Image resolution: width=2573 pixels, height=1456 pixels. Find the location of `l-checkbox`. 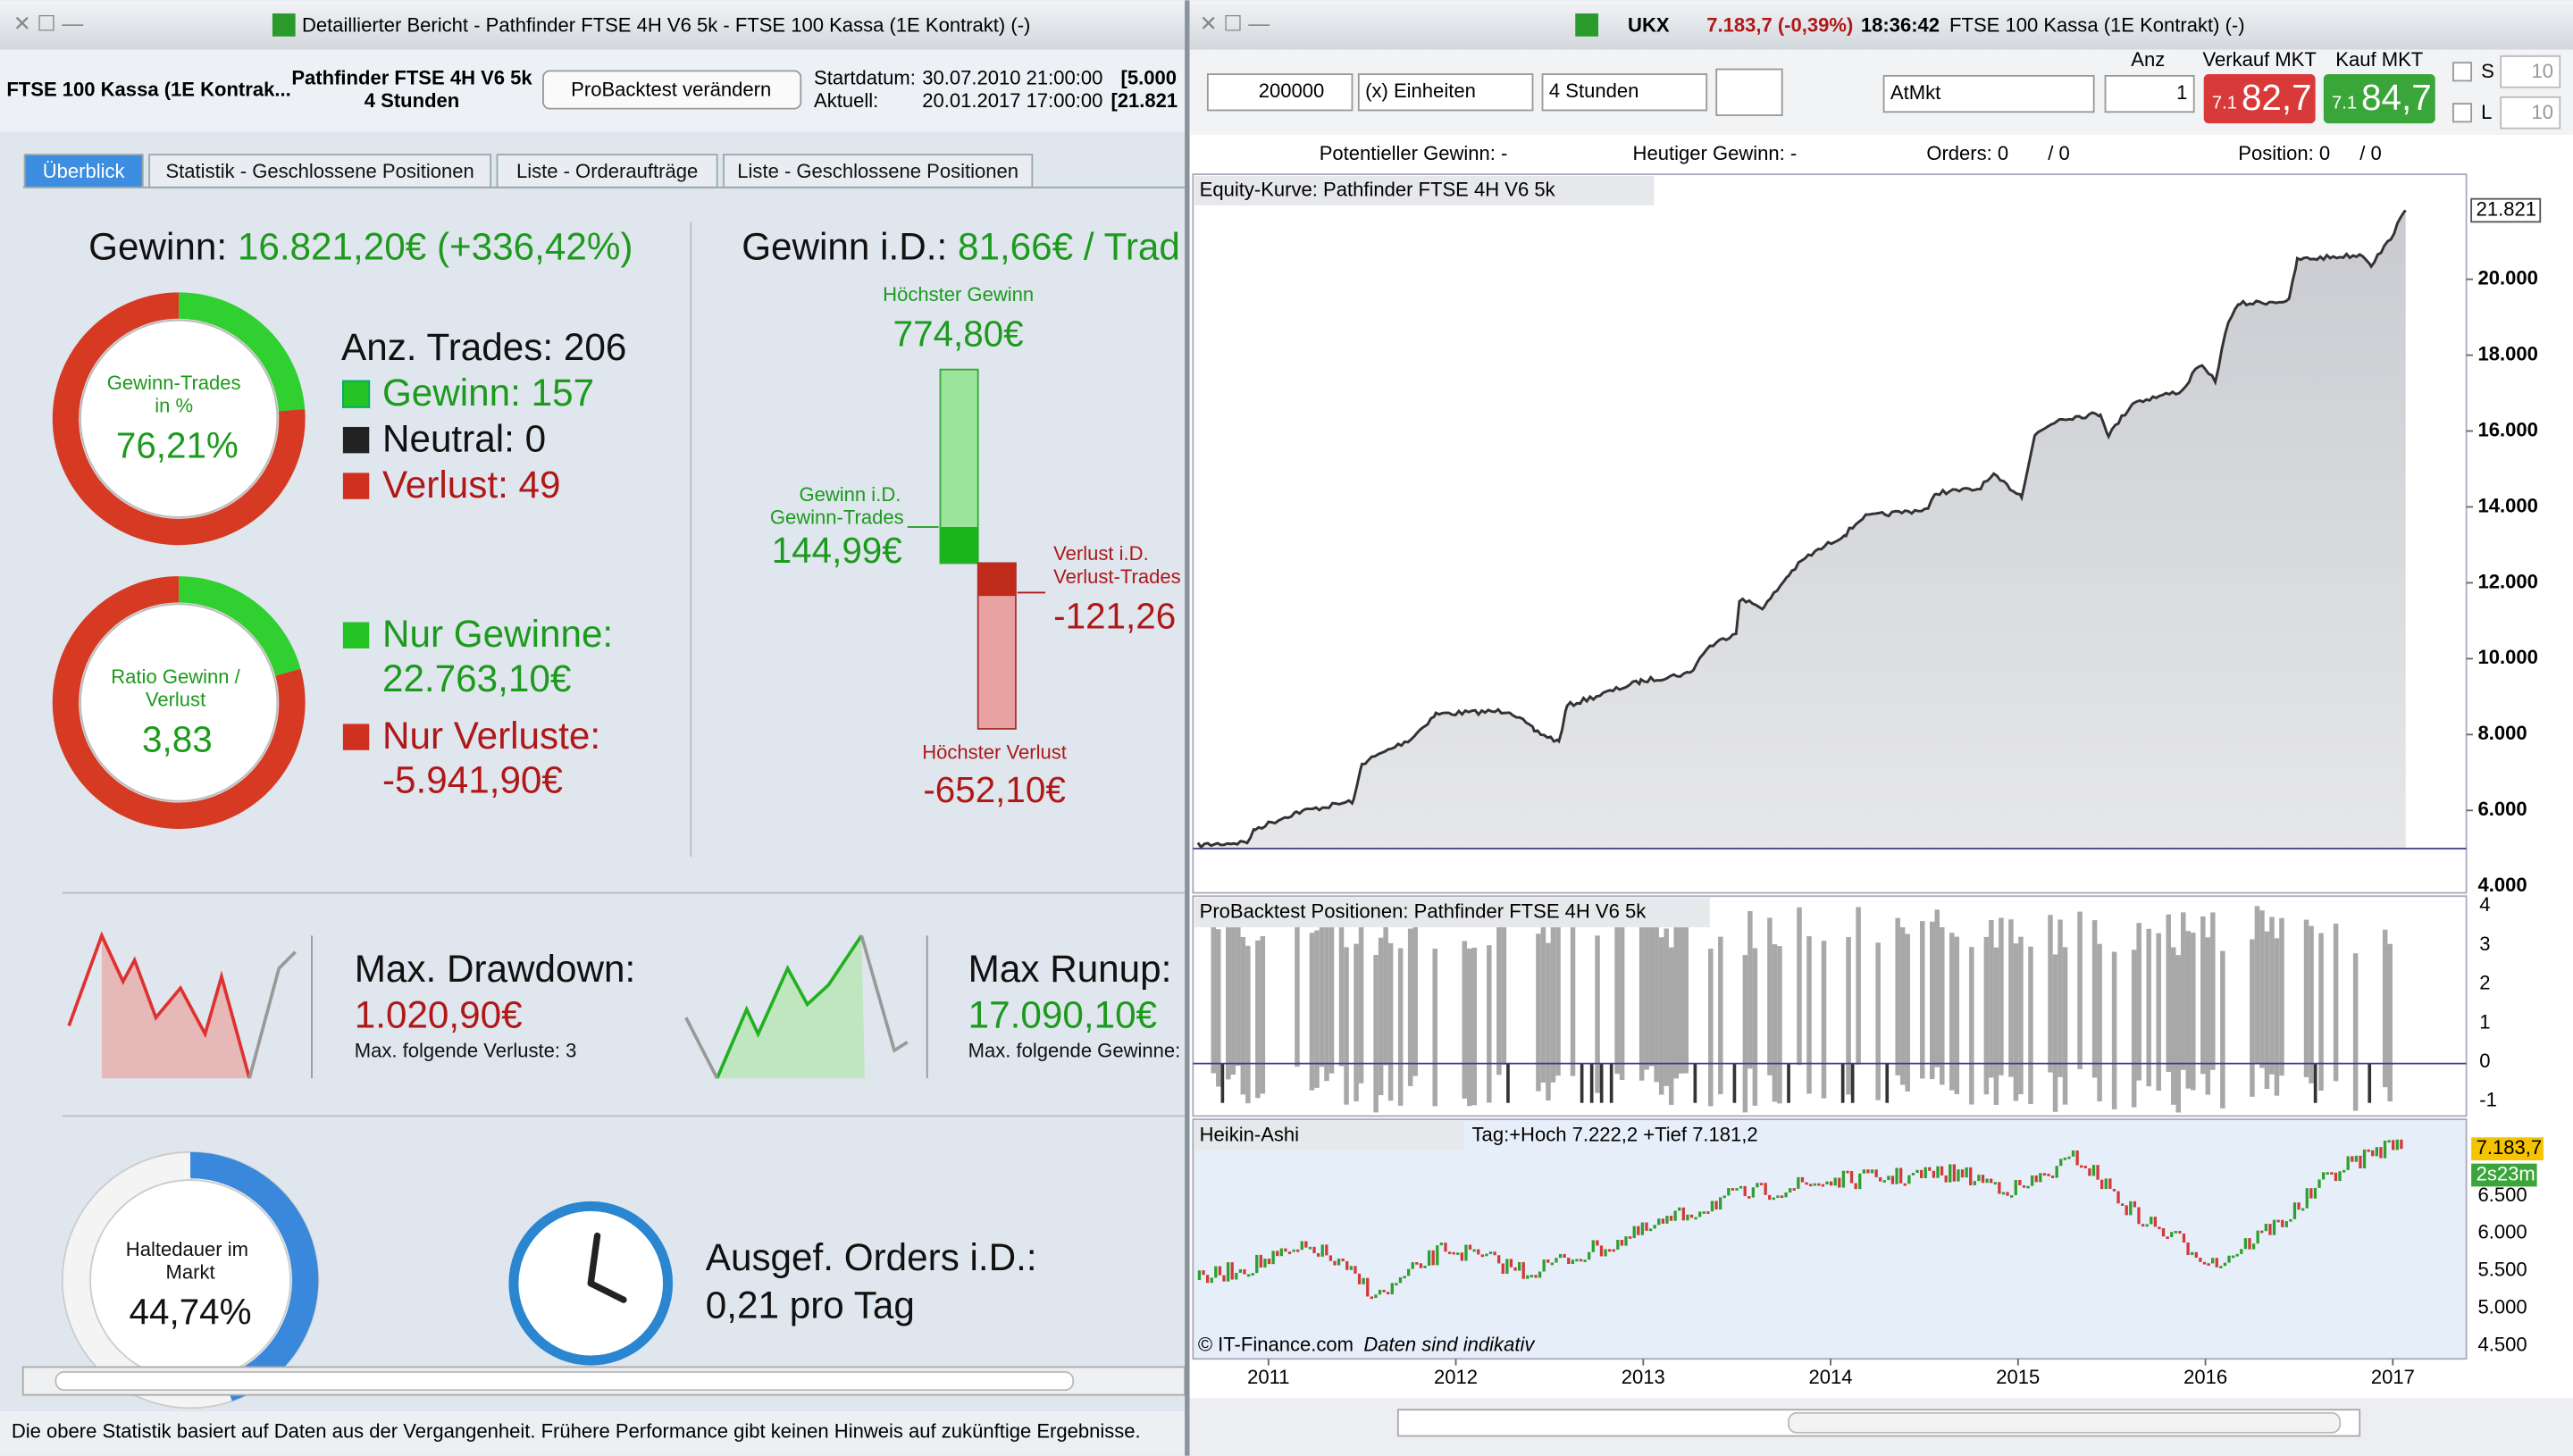

l-checkbox is located at coordinates (2462, 113).